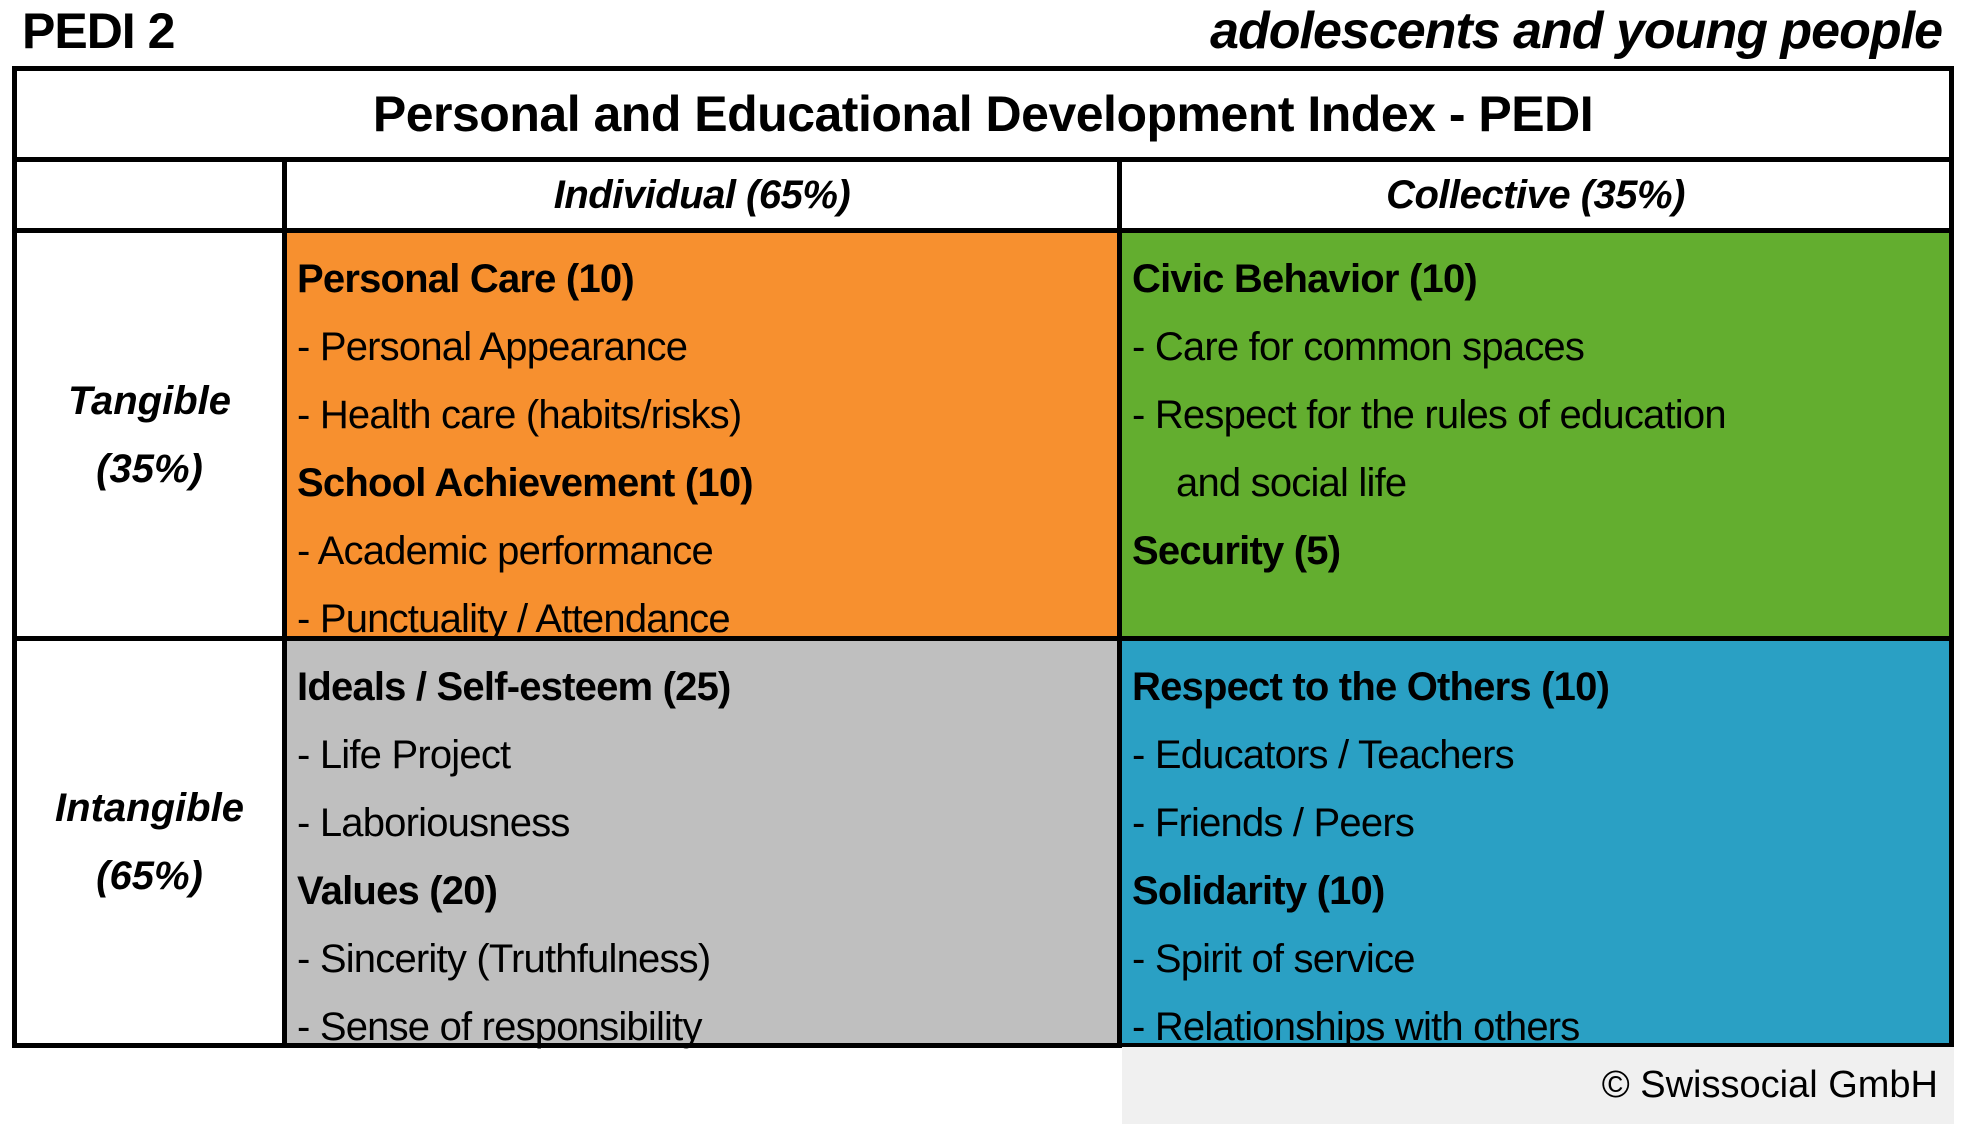  What do you see at coordinates (466, 279) in the screenshot?
I see `category-heading: Personal Care (10)` at bounding box center [466, 279].